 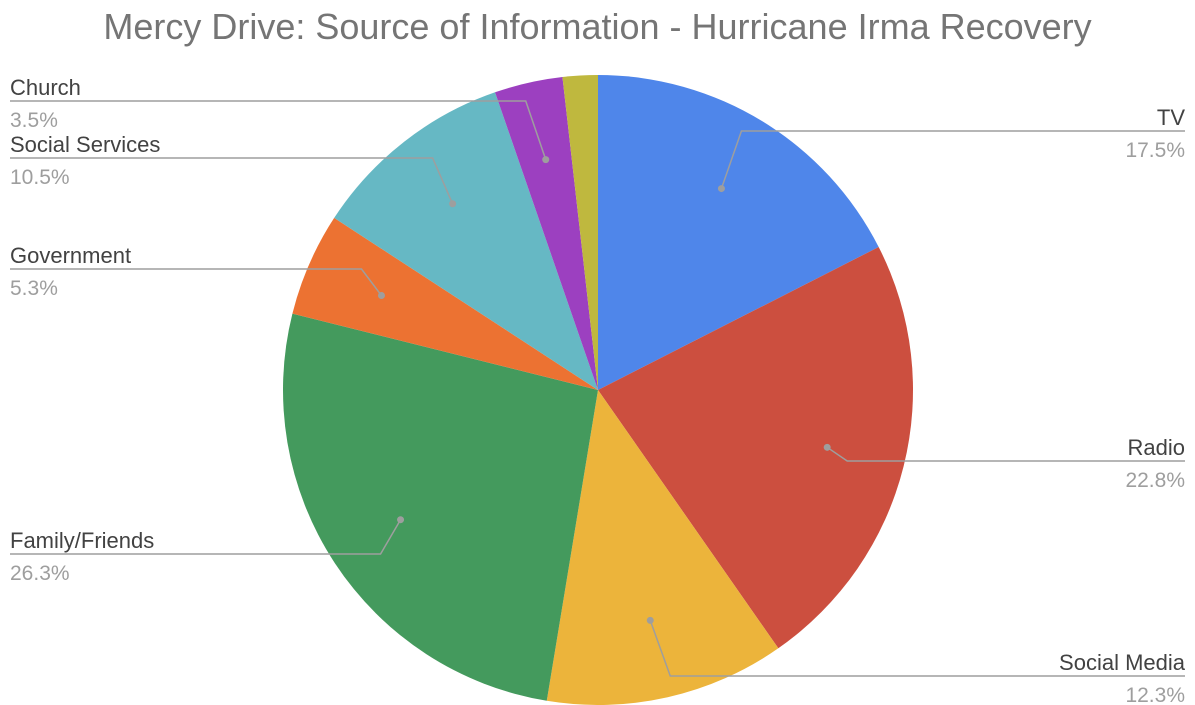 What do you see at coordinates (40, 177) in the screenshot?
I see `slice-percent-social-services: 10.5%` at bounding box center [40, 177].